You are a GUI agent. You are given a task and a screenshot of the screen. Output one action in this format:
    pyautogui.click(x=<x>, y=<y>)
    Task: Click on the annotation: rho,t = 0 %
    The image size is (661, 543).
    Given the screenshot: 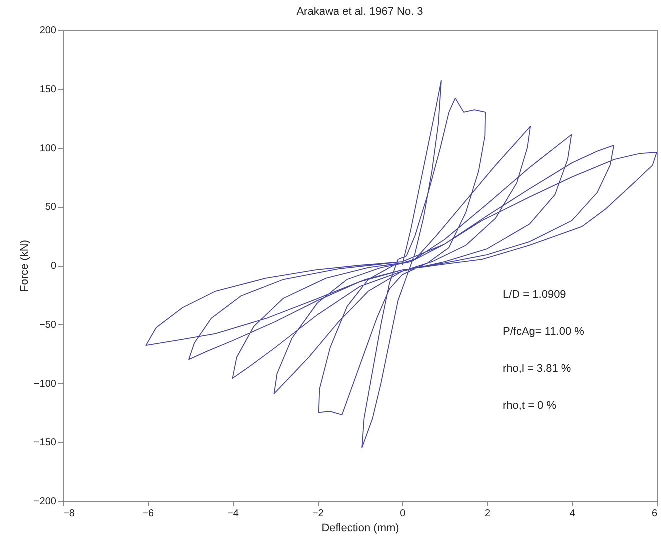 What is the action you would take?
    pyautogui.click(x=530, y=406)
    